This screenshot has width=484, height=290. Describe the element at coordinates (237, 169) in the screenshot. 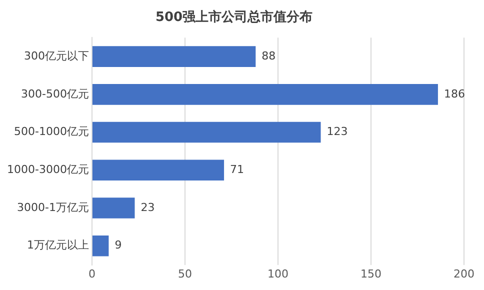

I see `data-label: 71` at that location.